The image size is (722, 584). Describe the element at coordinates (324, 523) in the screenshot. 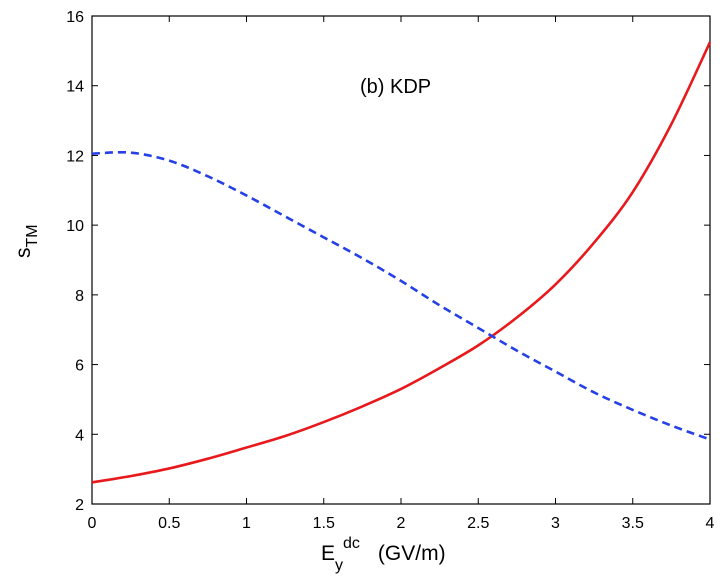

I see `x-tick-label: 1.5` at that location.